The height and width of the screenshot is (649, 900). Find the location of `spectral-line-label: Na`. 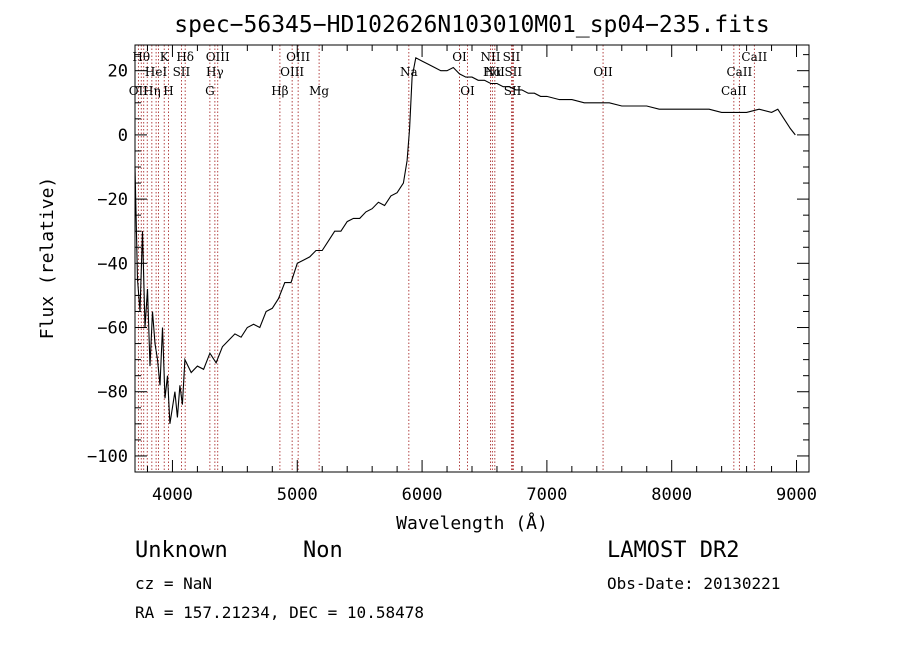

spectral-line-label: Na is located at coordinates (409, 72).